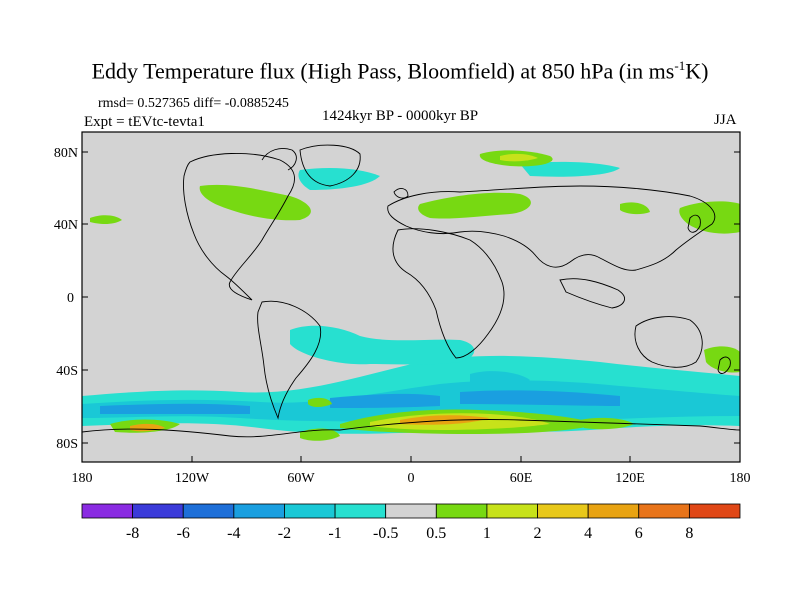 The width and height of the screenshot is (800, 600). I want to click on colorbar-label: 8, so click(689, 533).